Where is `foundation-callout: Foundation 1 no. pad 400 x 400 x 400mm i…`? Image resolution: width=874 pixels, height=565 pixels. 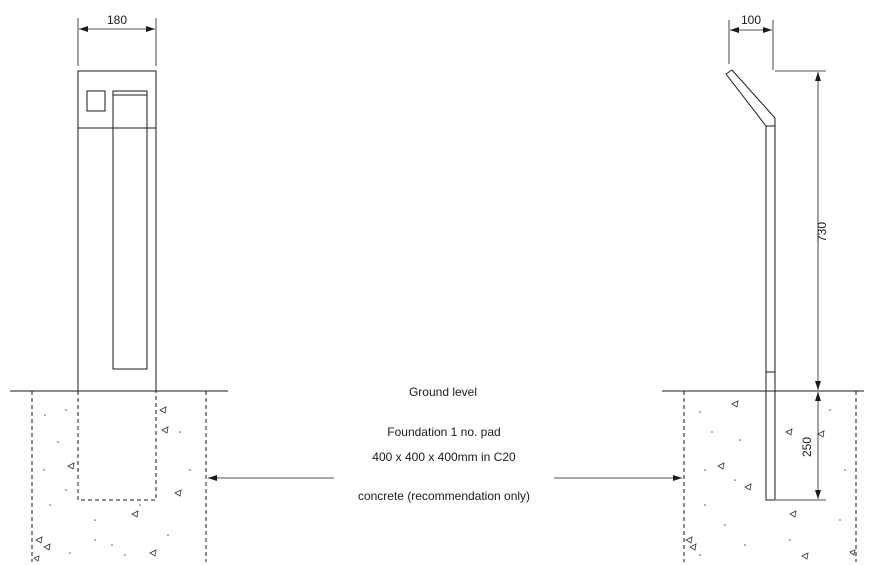
foundation-callout: Foundation 1 no. pad 400 x 400 x 400mm i… is located at coordinates (445, 464).